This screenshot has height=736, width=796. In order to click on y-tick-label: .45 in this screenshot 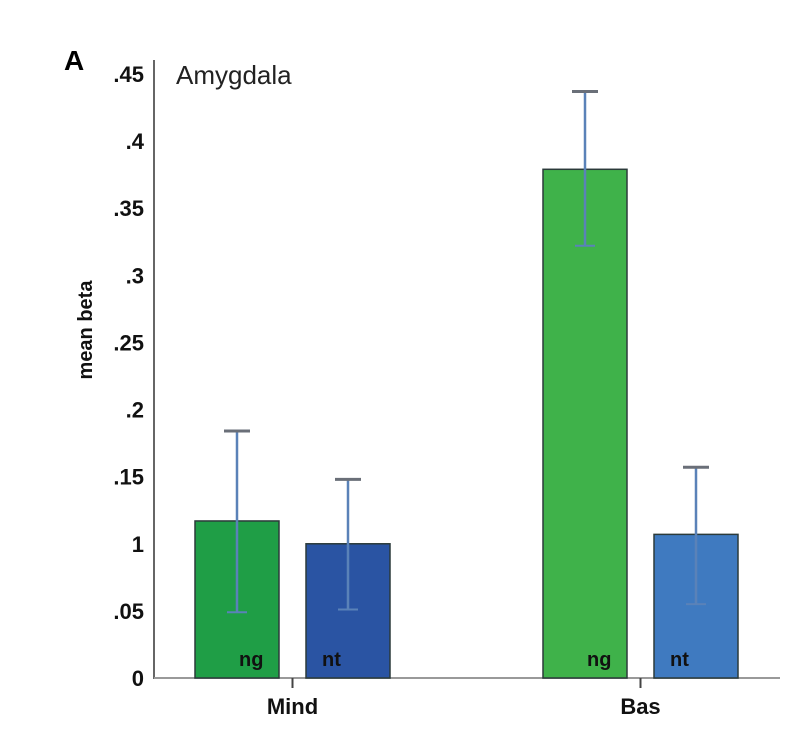, I will do `click(128, 74)`.